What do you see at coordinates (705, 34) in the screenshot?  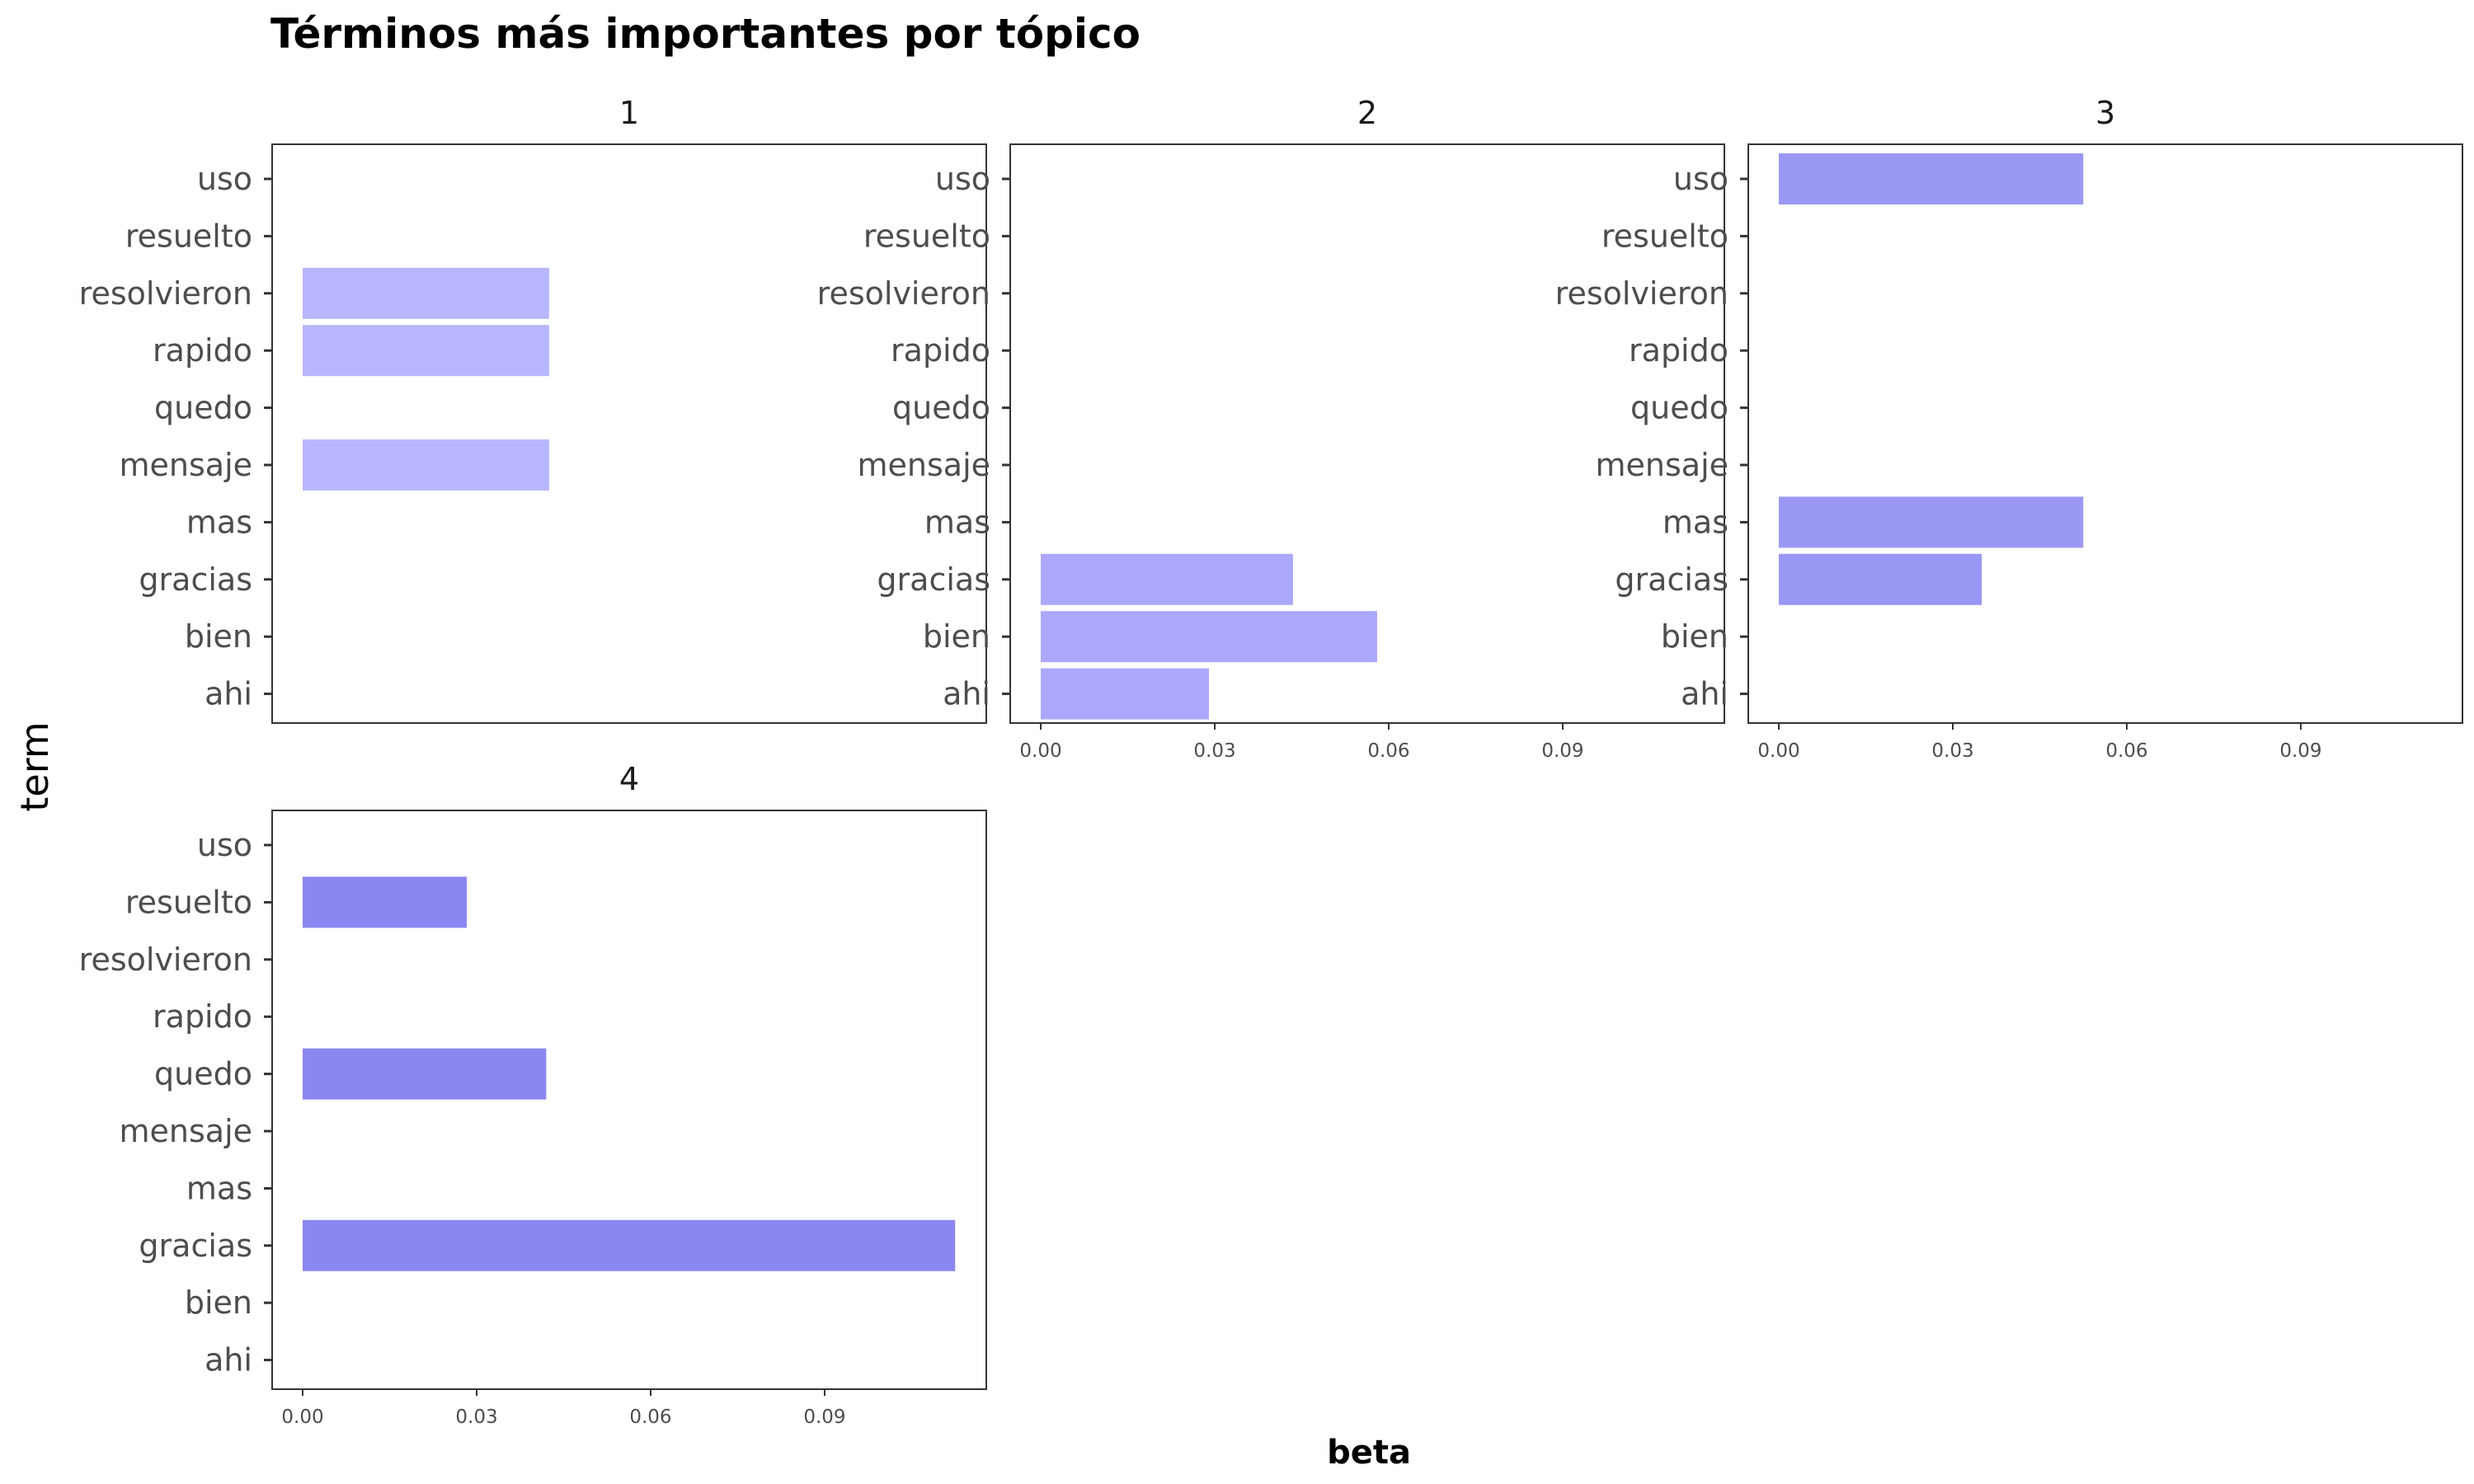 I see `chart-title: Términos más importantes por tópico` at bounding box center [705, 34].